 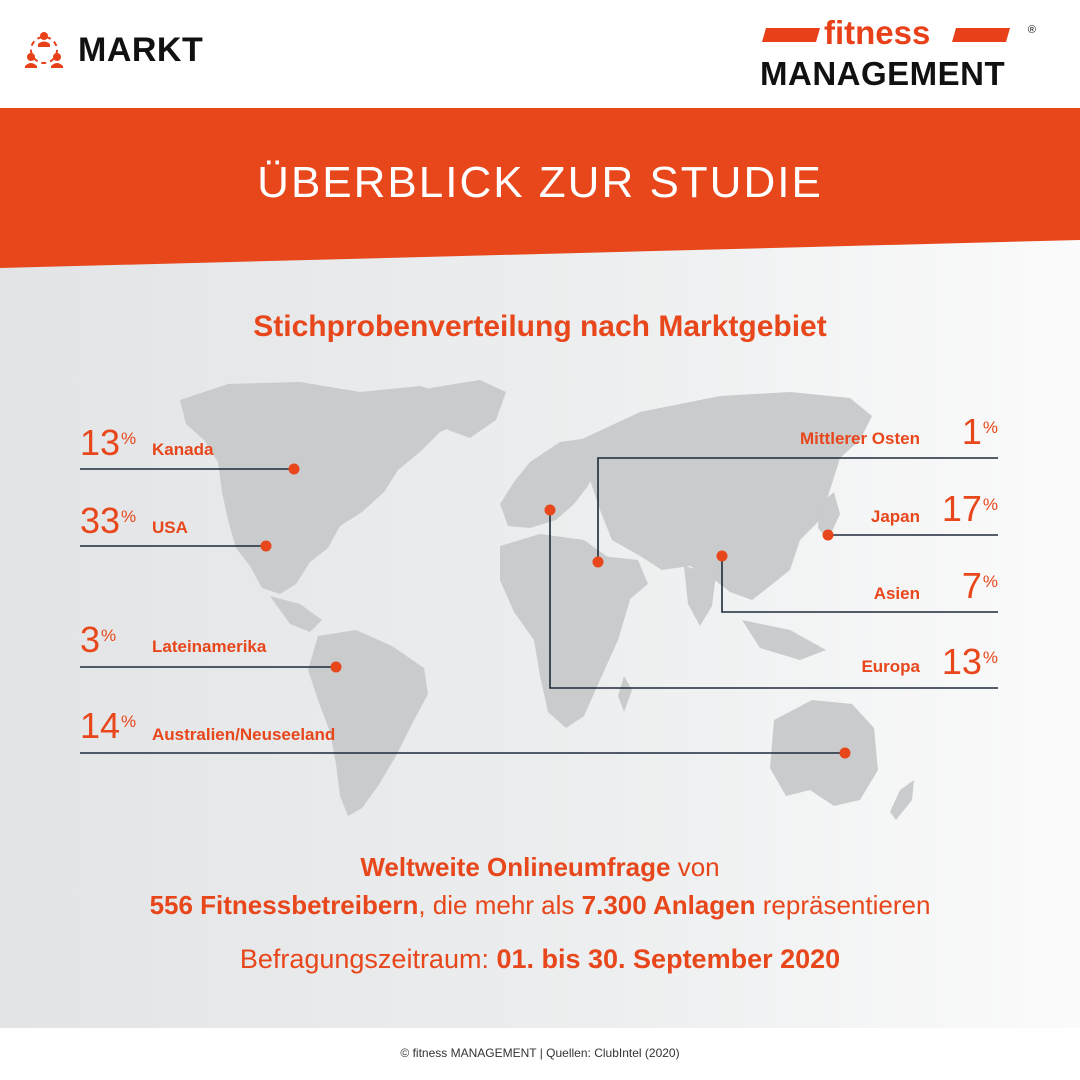 What do you see at coordinates (598, 562) in the screenshot?
I see `marker-mittlerer-osten` at bounding box center [598, 562].